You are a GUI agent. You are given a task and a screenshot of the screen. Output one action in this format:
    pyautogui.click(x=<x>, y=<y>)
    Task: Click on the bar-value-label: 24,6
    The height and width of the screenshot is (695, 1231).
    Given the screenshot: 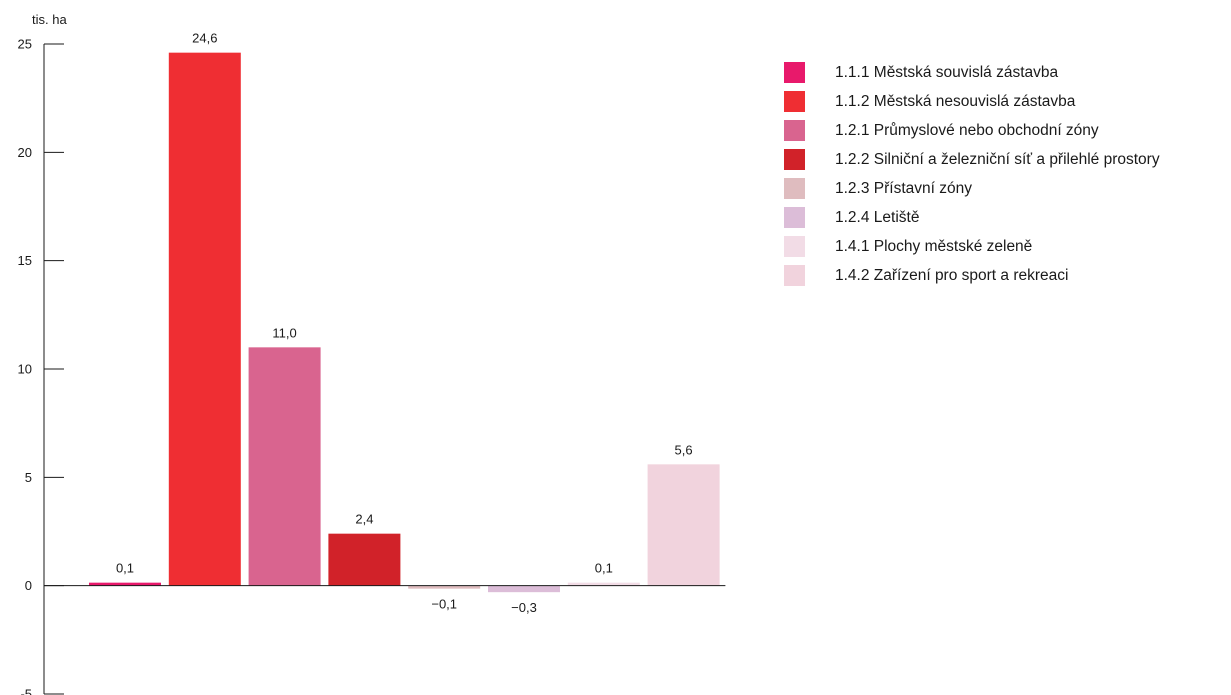 What is the action you would take?
    pyautogui.click(x=204, y=38)
    